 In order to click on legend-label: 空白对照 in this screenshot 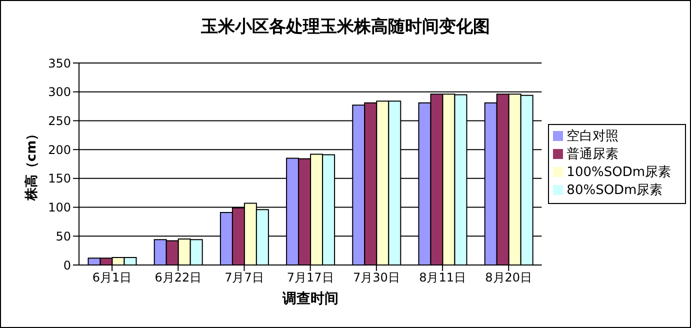, I will do `click(592, 136)`.